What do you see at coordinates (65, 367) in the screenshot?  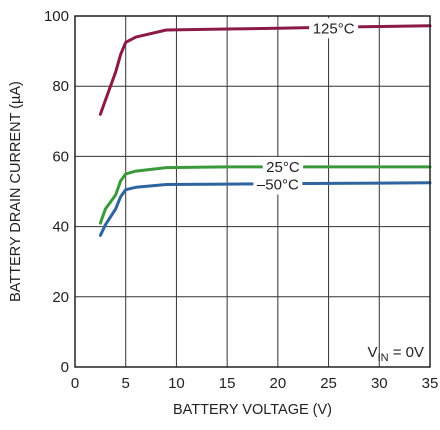 I see `y-tick-label: 0` at bounding box center [65, 367].